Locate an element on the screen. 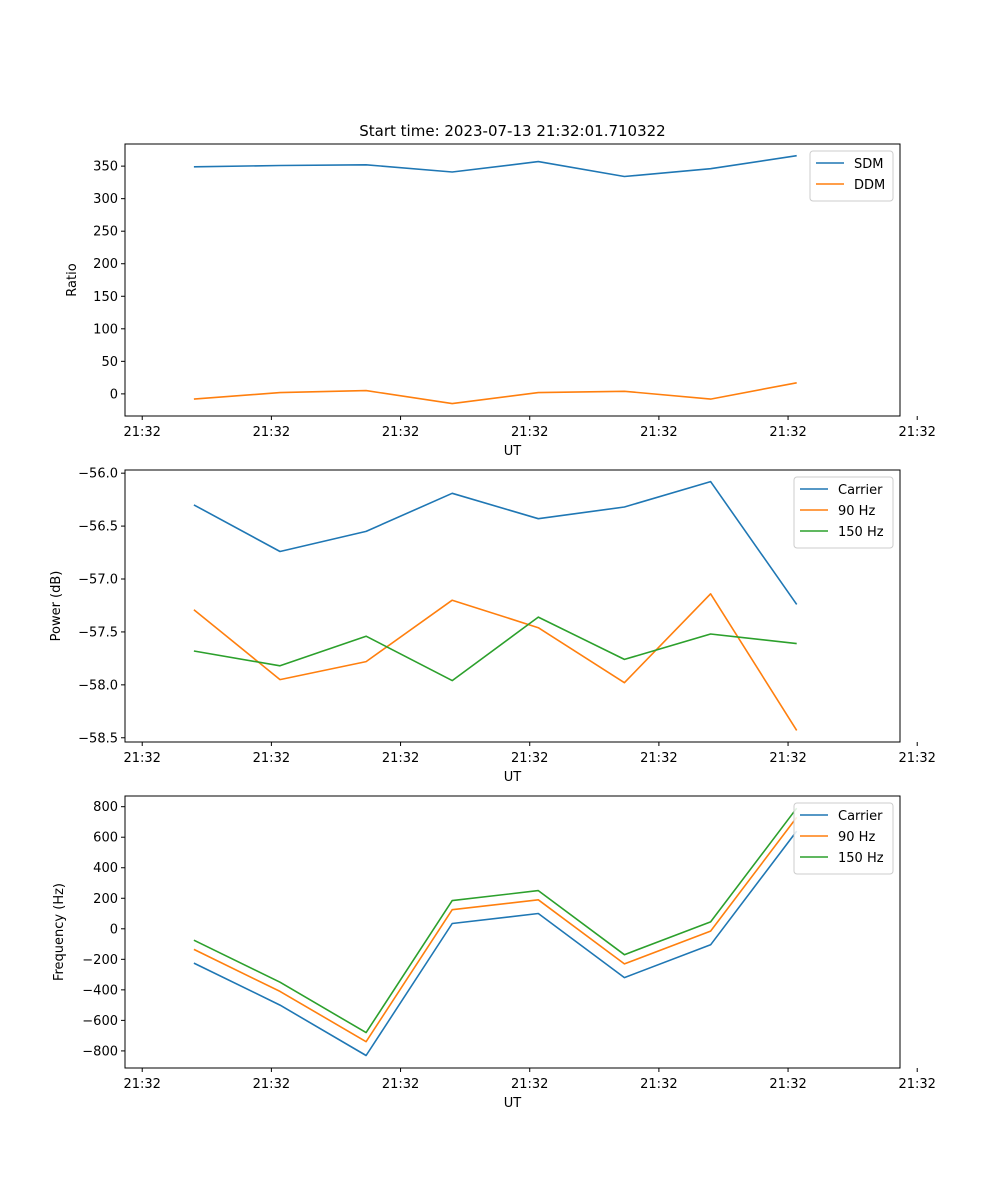 The width and height of the screenshot is (1000, 1200). series-line-sdm is located at coordinates (495, 166).